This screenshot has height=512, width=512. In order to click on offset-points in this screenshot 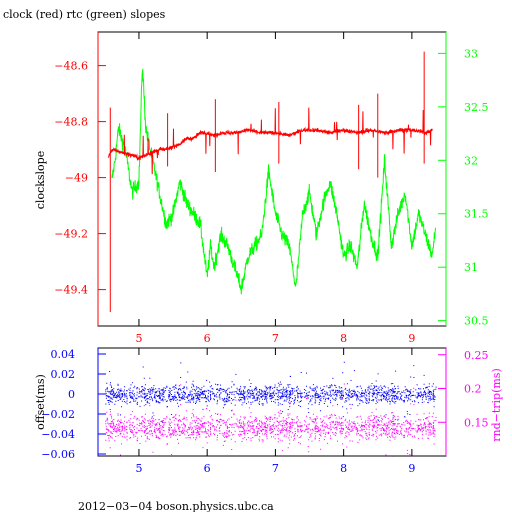, I will do `click(271, 392)`.